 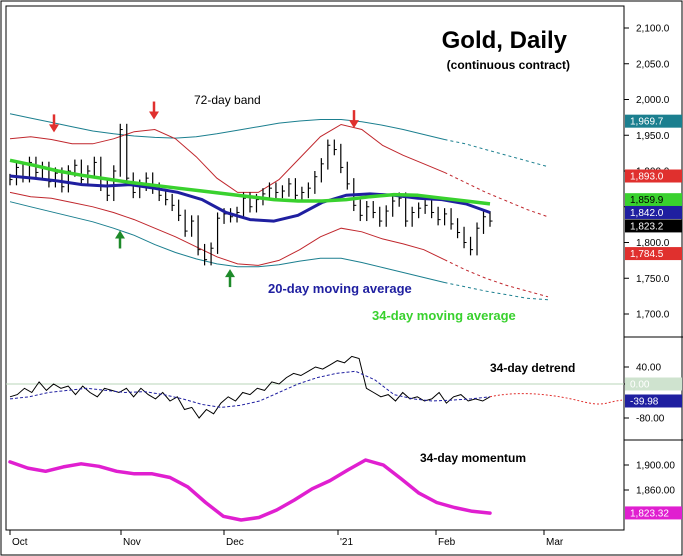 What do you see at coordinates (653, 29) in the screenshot?
I see `price-axis-tick-label: 2,100.0` at bounding box center [653, 29].